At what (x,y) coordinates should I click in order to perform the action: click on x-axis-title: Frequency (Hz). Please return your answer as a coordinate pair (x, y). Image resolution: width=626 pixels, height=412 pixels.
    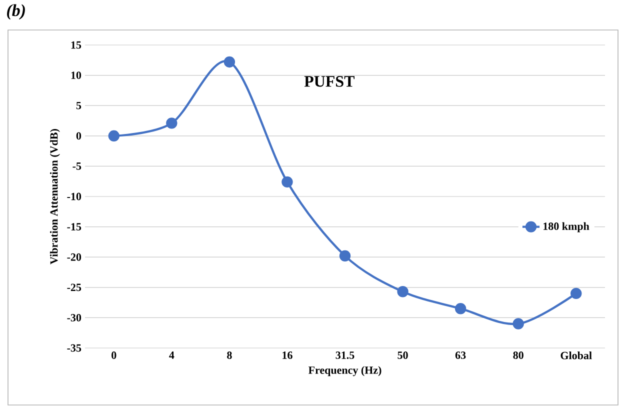
    Looking at the image, I should click on (345, 371).